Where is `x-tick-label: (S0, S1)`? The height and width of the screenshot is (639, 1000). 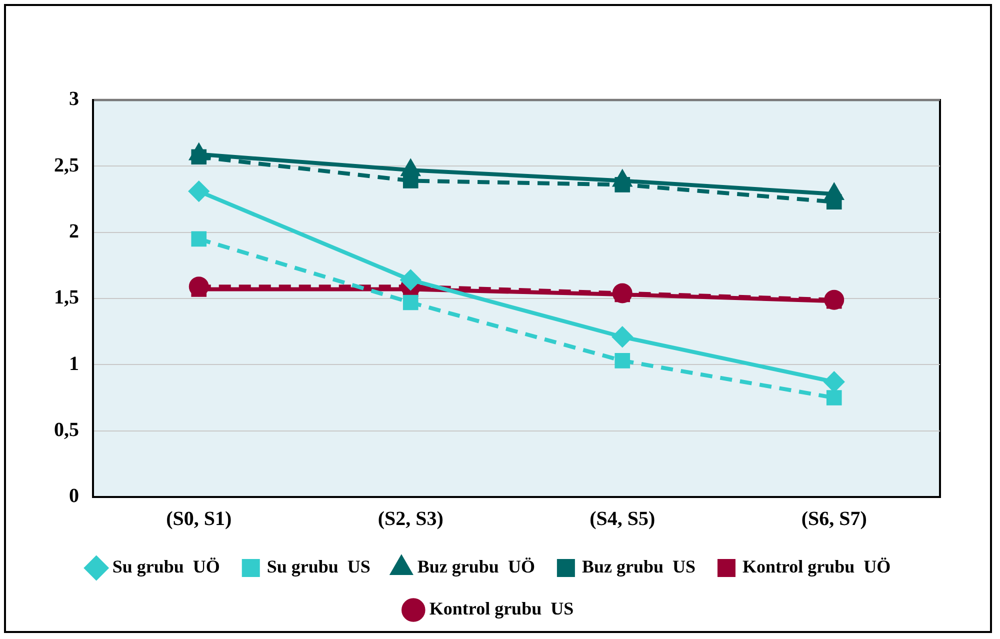 x-tick-label: (S0, S1) is located at coordinates (199, 519).